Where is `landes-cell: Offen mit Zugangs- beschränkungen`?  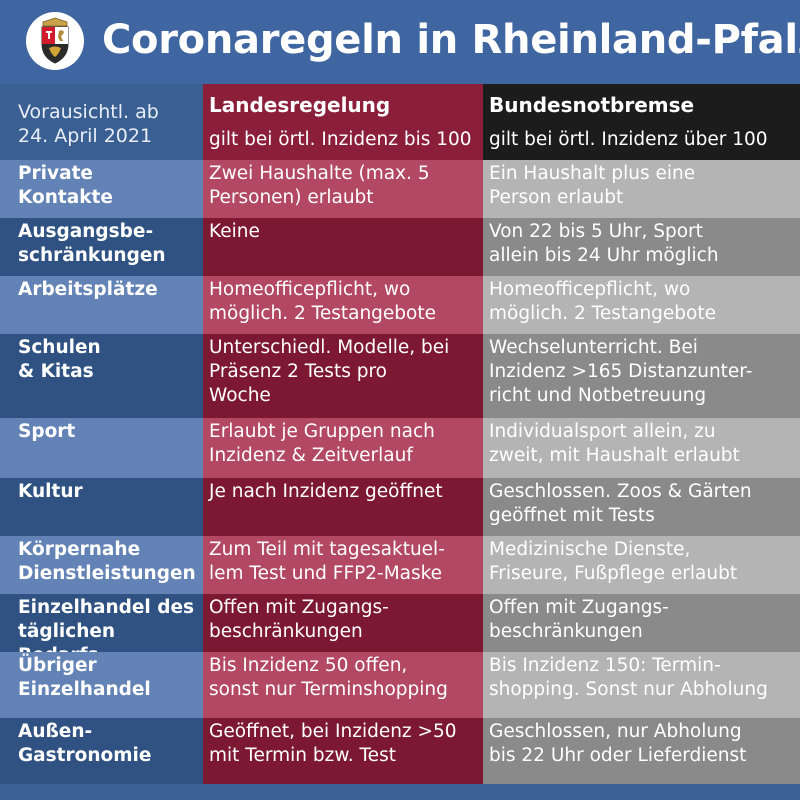
landes-cell: Offen mit Zugangs- beschränkungen is located at coordinates (343, 623).